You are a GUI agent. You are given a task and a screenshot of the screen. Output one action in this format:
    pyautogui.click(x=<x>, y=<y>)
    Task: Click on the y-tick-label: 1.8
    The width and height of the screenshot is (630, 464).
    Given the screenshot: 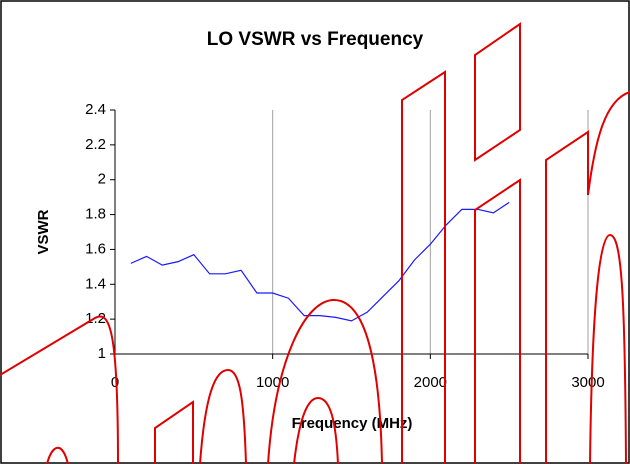 What is the action you would take?
    pyautogui.click(x=95, y=214)
    